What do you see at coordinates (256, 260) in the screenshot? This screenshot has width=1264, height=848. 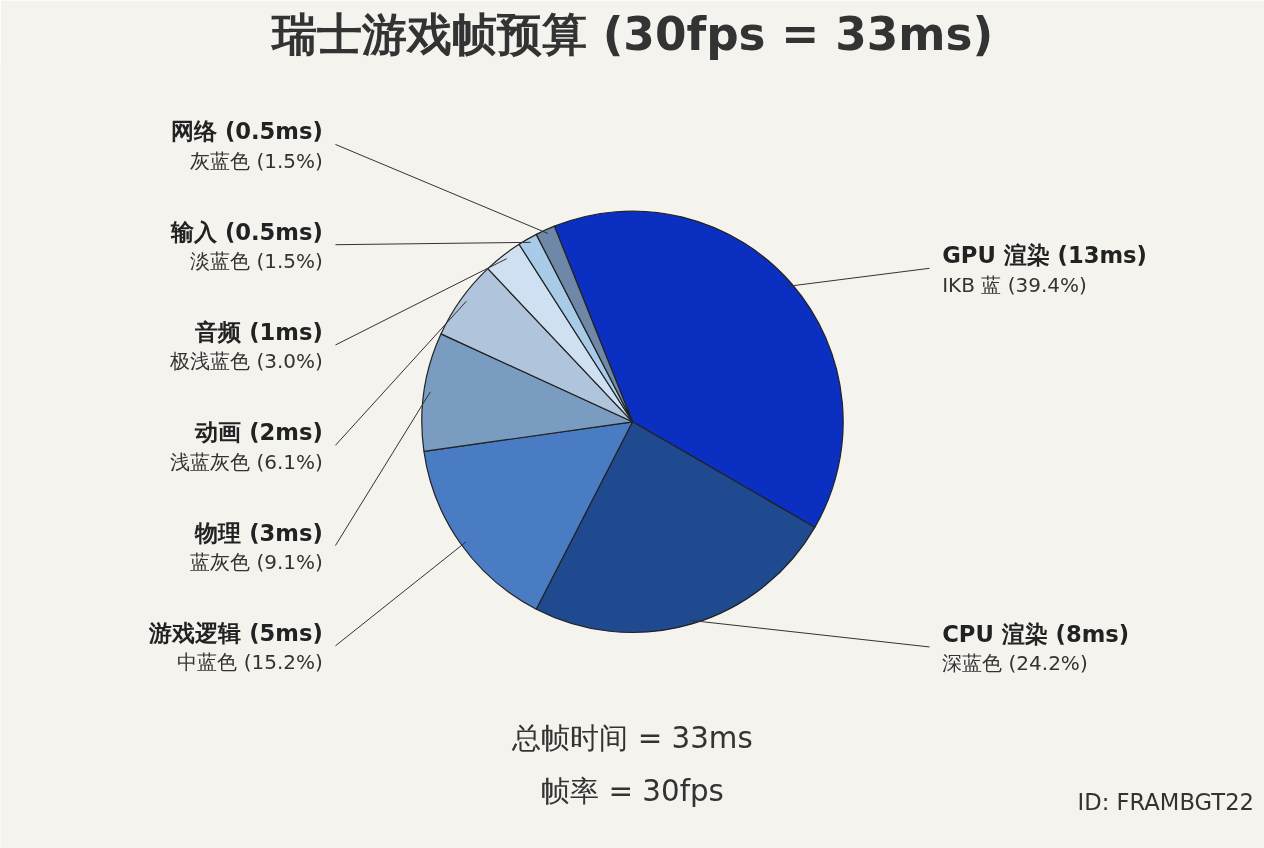 I see `data-label: 淡蓝色 (1.5%)` at bounding box center [256, 260].